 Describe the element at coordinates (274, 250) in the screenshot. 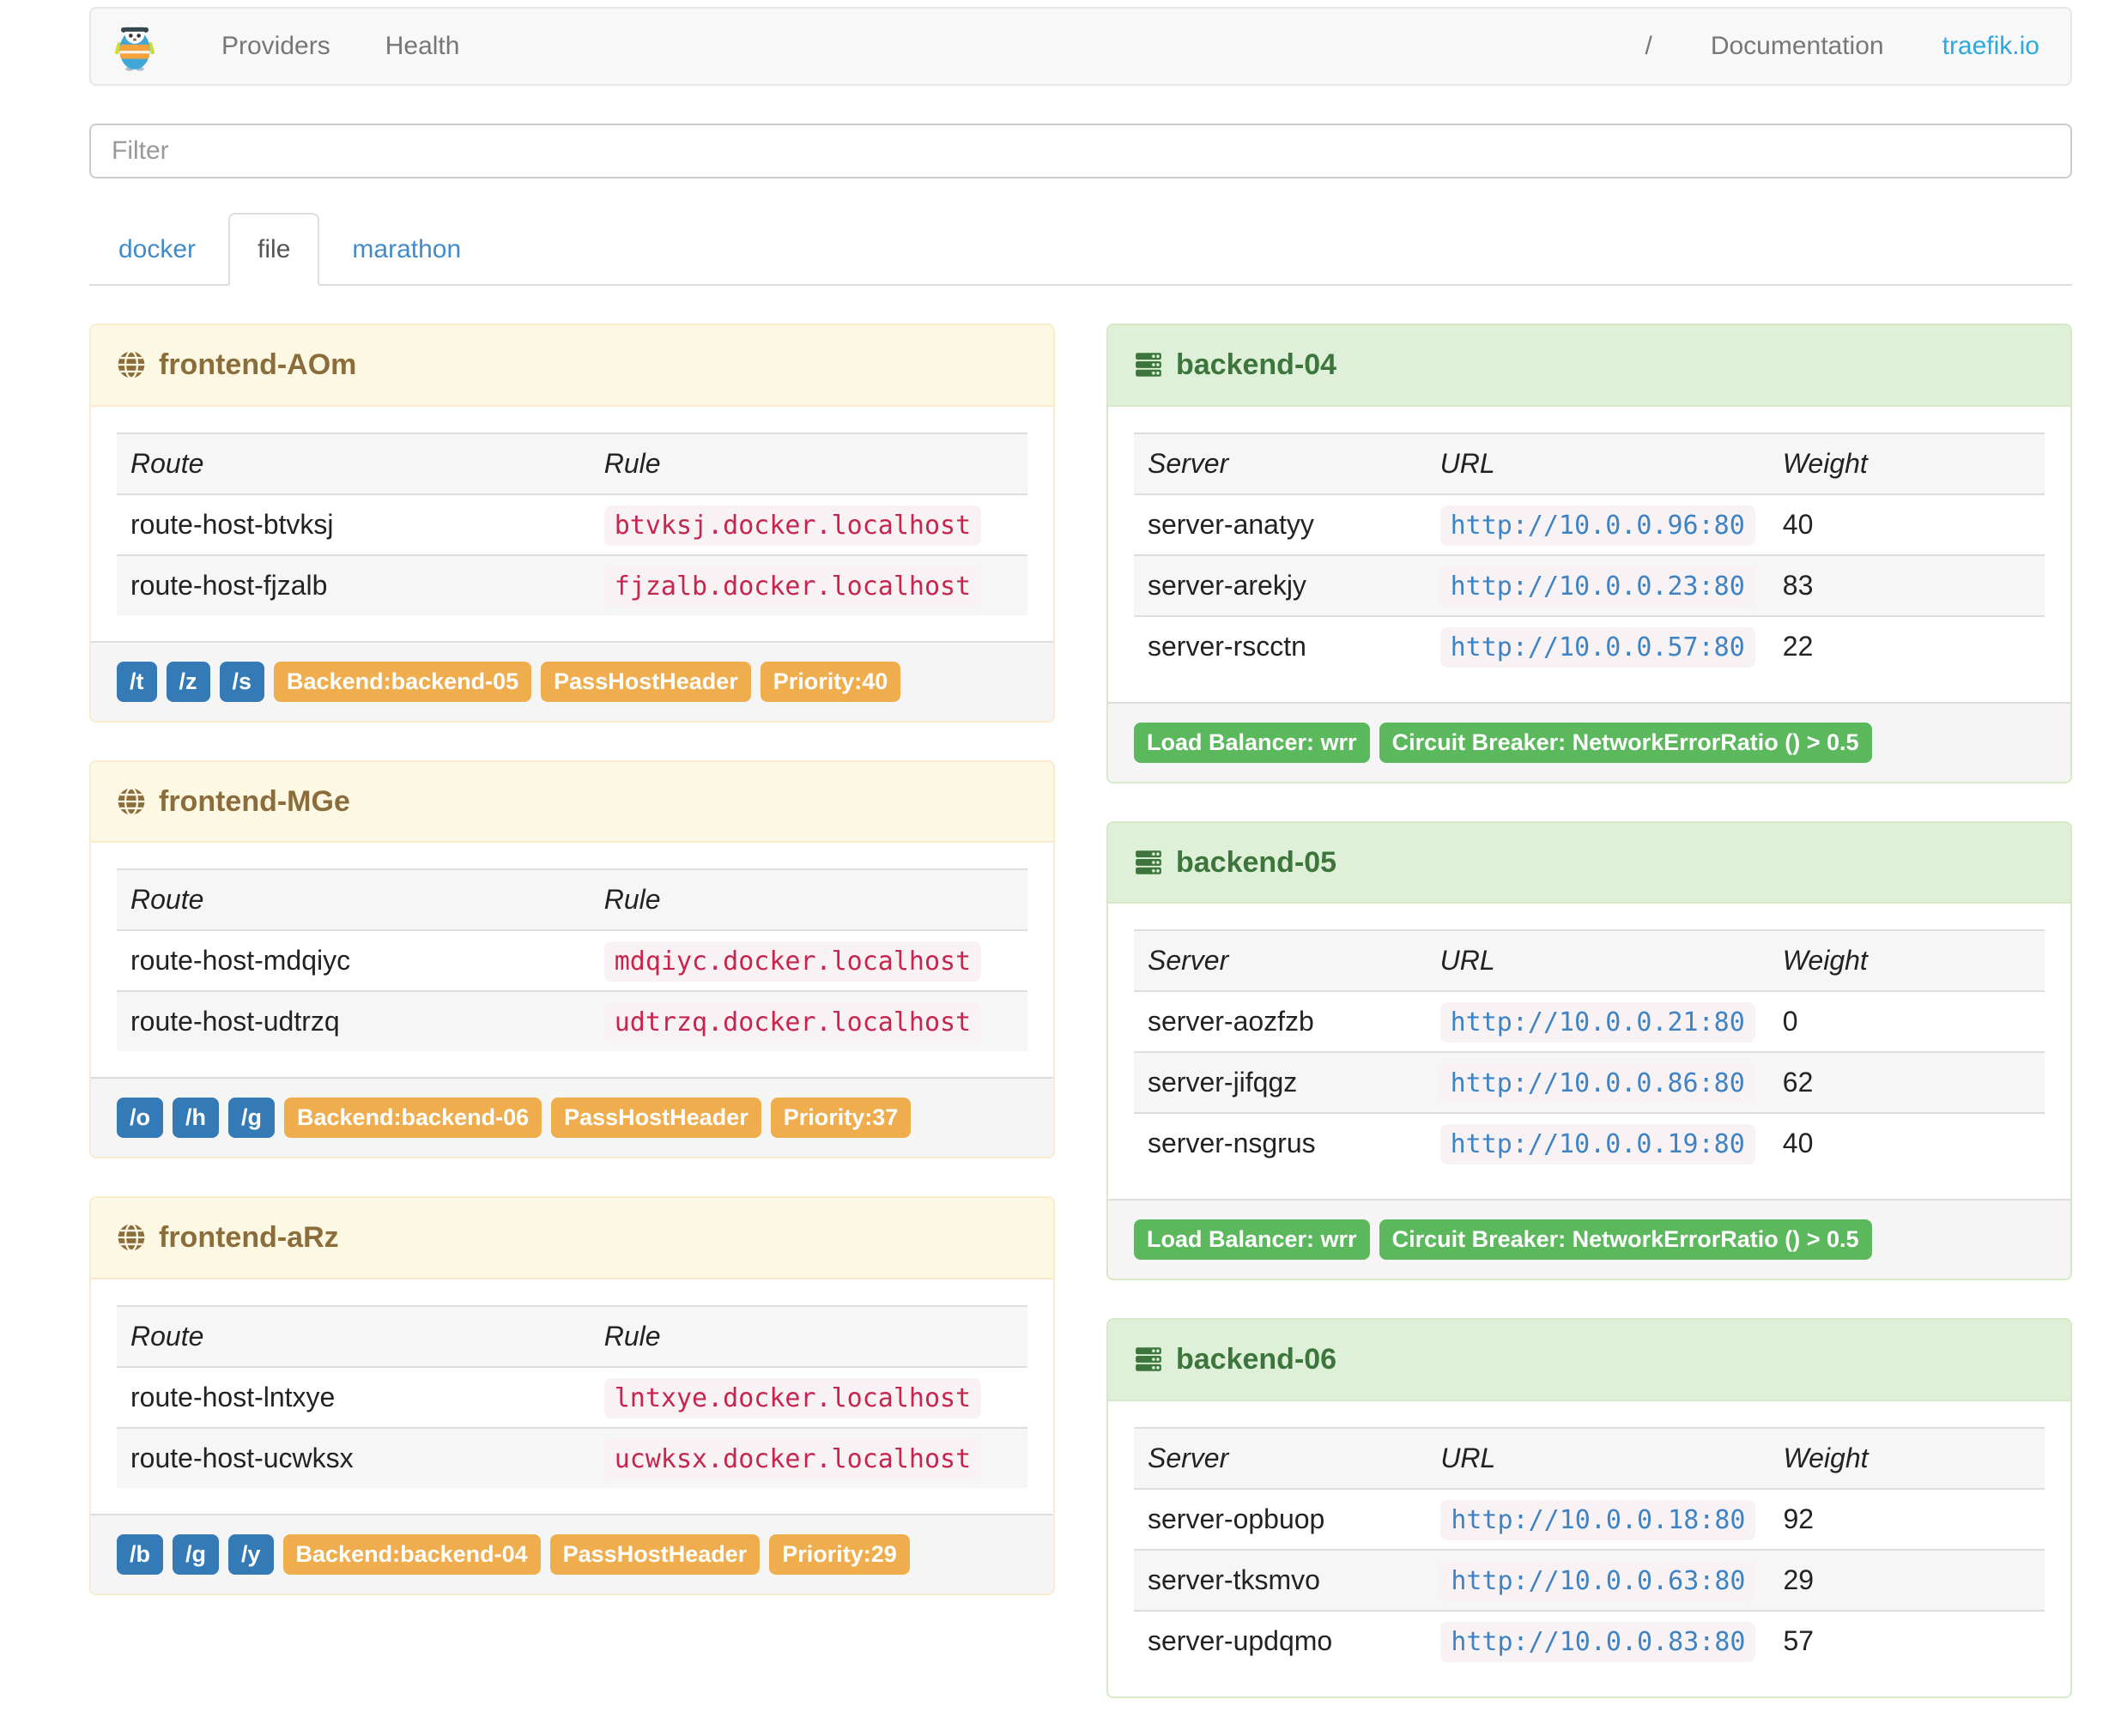

I see `tab-file: file` at that location.